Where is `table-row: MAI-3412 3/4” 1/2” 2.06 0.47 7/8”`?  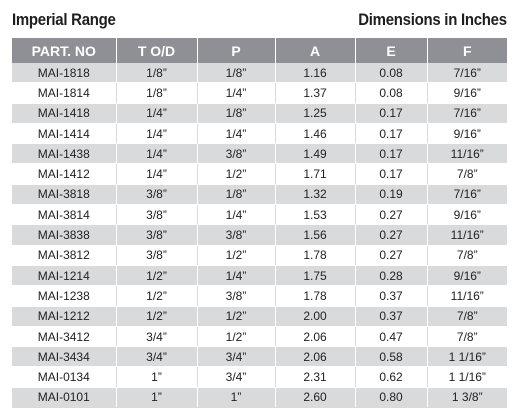 table-row: MAI-3412 3/4” 1/2” 2.06 0.47 7/8” is located at coordinates (259, 337).